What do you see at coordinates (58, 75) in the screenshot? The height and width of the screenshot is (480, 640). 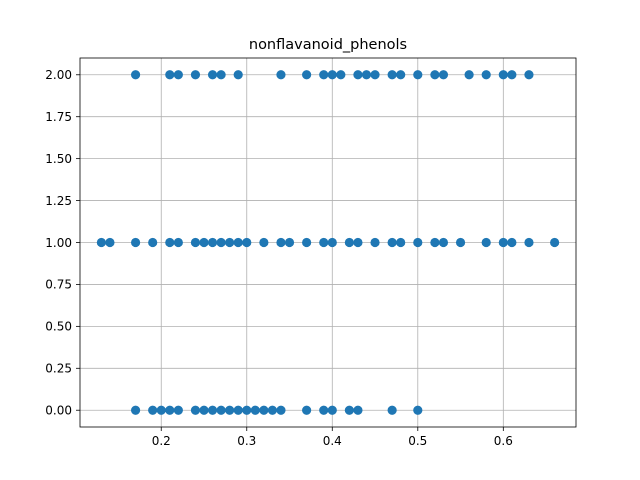 I see `y-tick-label: 2.00` at bounding box center [58, 75].